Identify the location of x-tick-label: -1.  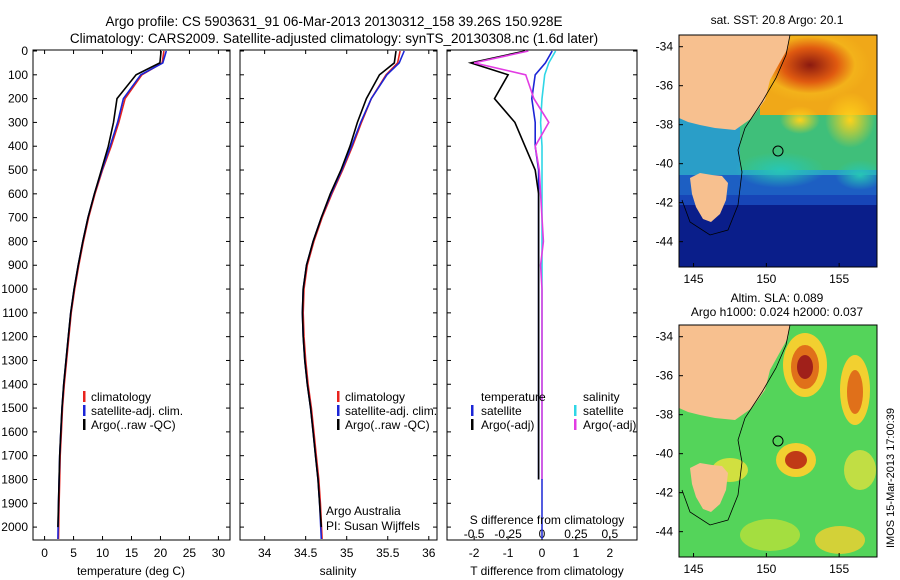
(508, 553).